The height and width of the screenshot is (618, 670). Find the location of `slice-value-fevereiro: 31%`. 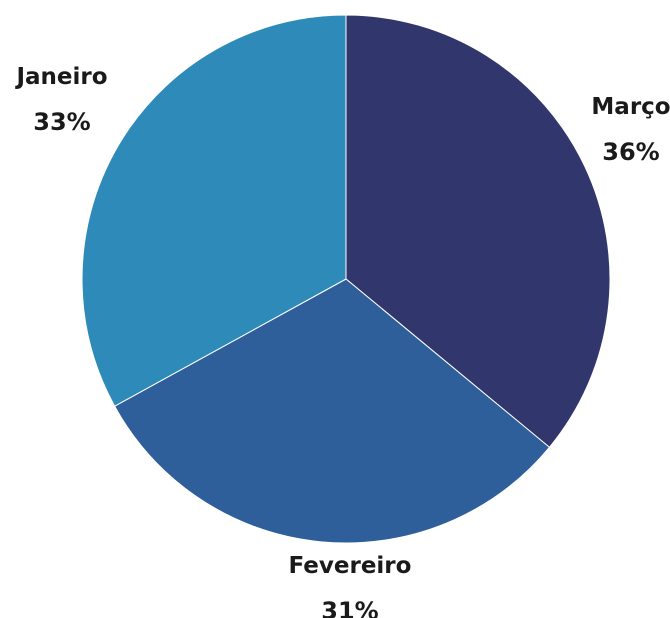

slice-value-fevereiro: 31% is located at coordinates (349, 607).